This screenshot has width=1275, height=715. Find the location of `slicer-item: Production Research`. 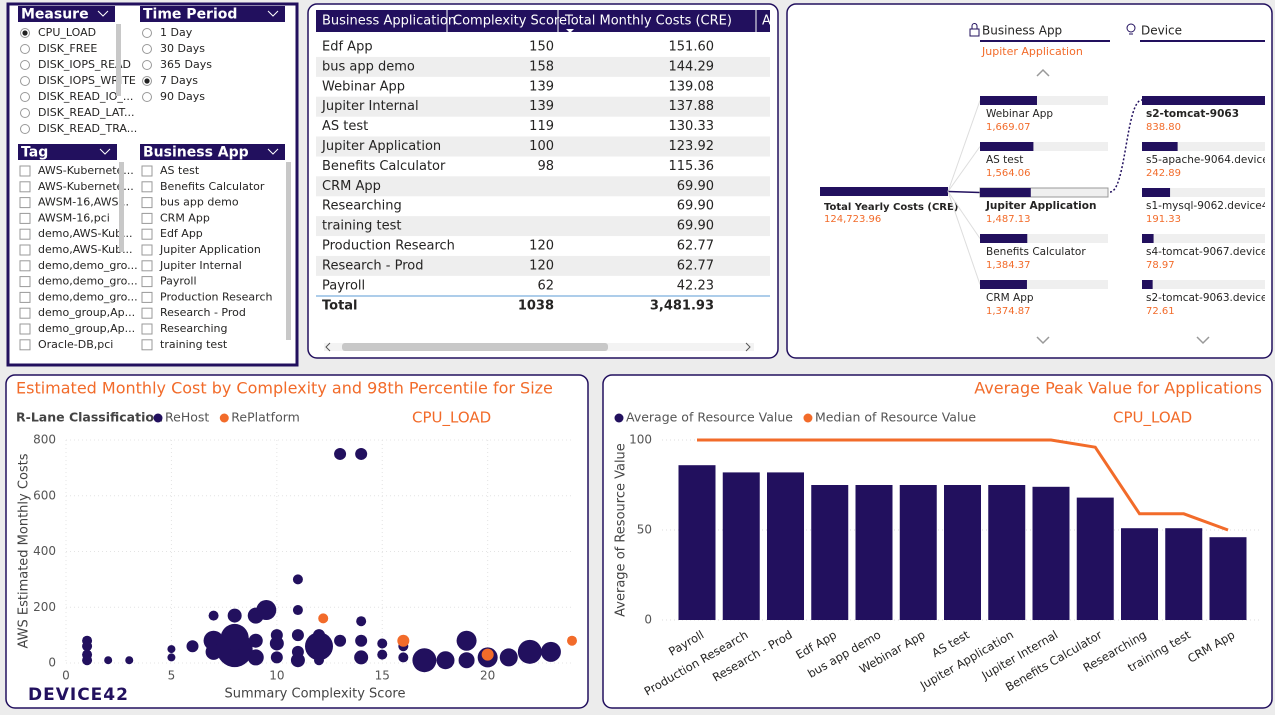

slicer-item: Production Research is located at coordinates (216, 296).